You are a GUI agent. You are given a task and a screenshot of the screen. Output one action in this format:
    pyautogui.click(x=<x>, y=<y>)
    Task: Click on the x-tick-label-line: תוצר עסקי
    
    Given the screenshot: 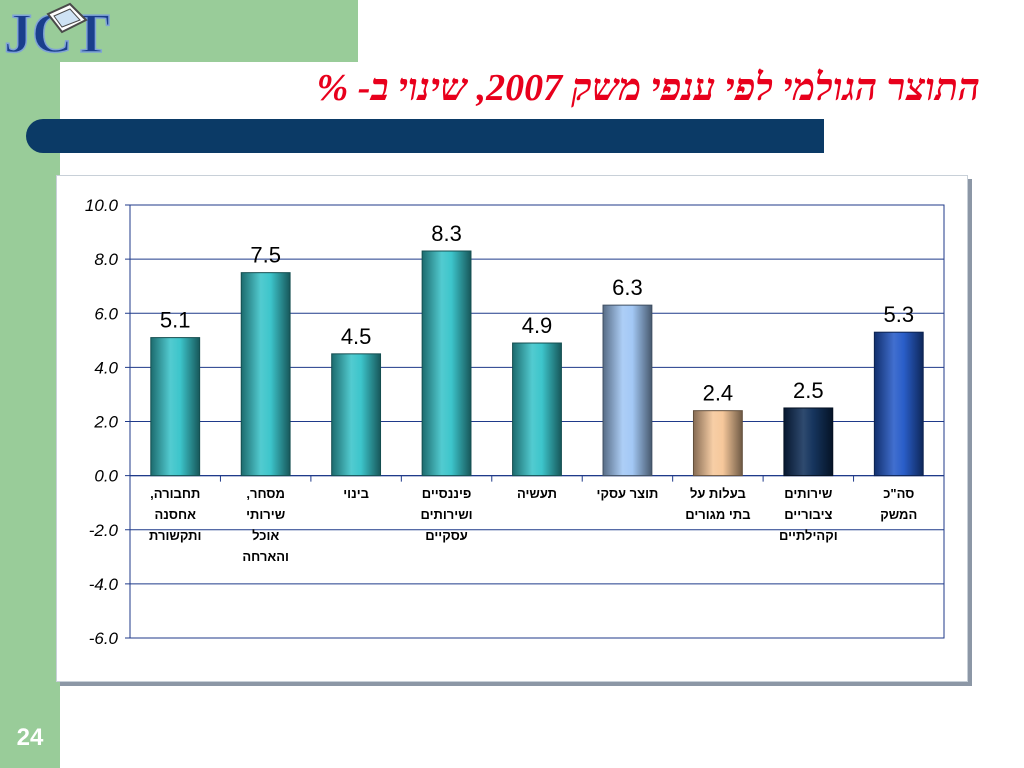 What is the action you would take?
    pyautogui.click(x=627, y=493)
    